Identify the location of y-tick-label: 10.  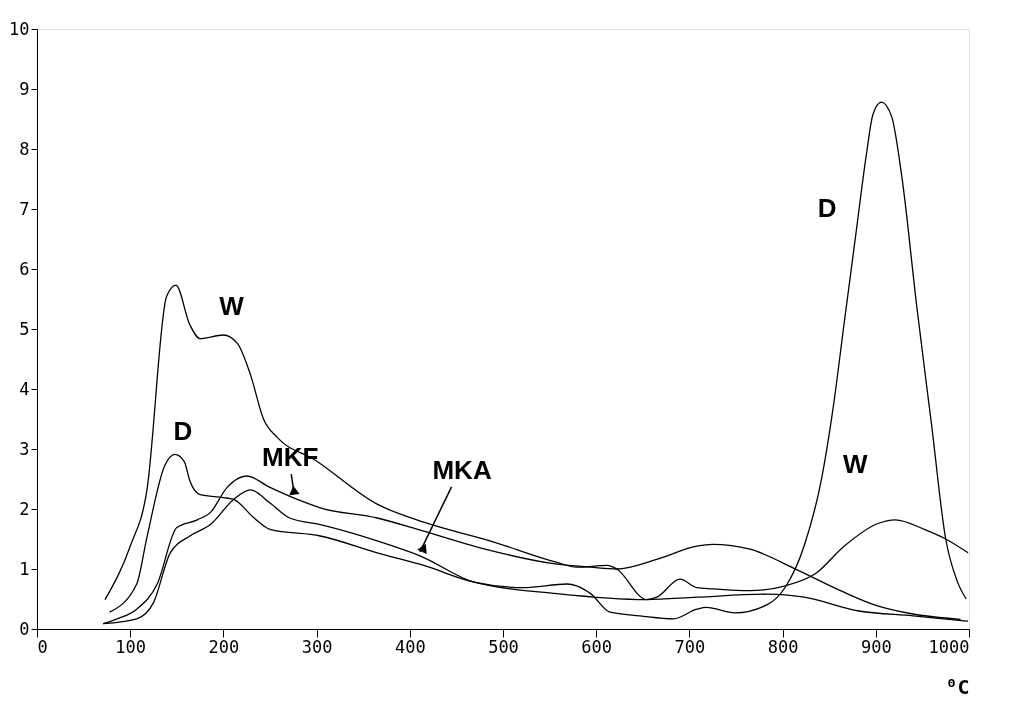
(19, 28).